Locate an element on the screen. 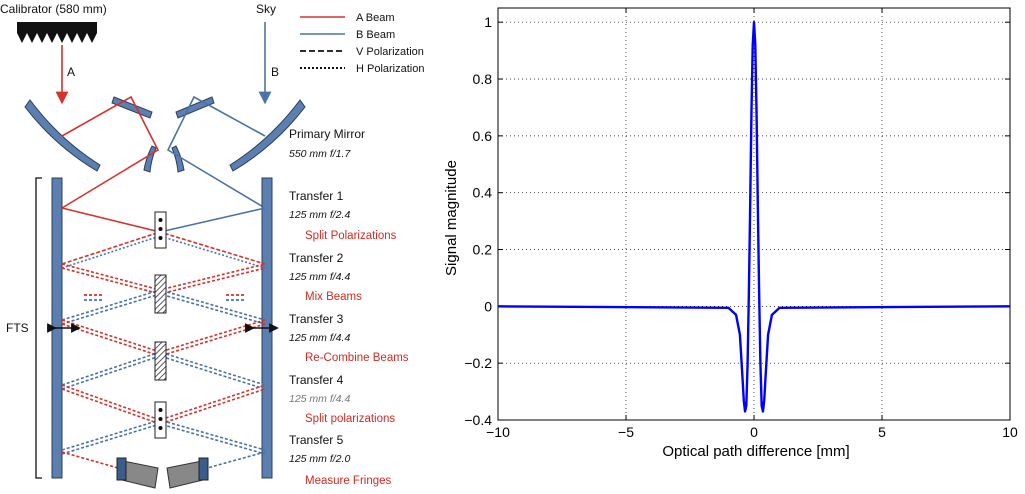 Image resolution: width=1025 pixels, height=494 pixels. y-tick-label: −0.4 is located at coordinates (478, 420).